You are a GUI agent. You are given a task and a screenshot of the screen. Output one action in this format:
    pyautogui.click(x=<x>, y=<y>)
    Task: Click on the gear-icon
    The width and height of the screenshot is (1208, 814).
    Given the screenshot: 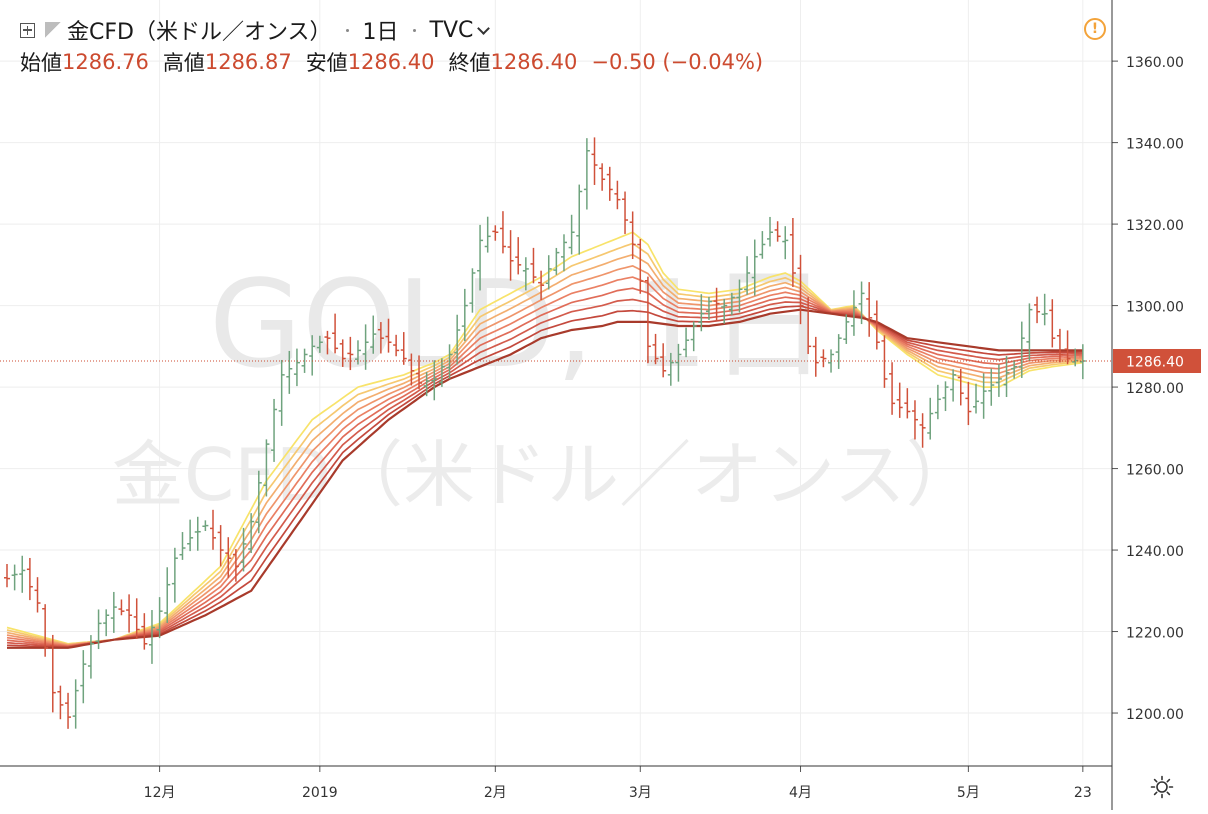 What is the action you would take?
    pyautogui.click(x=1162, y=787)
    